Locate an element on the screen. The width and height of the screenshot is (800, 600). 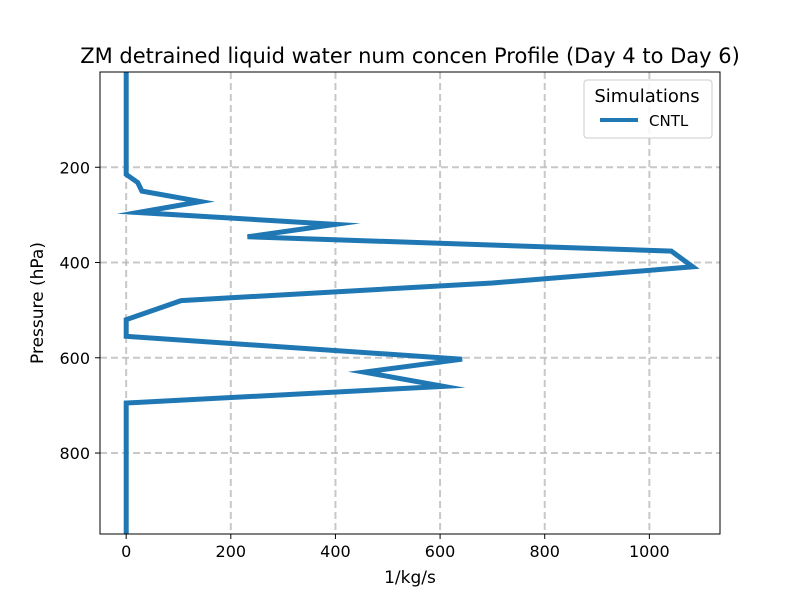
legend-label-cntl: CNTL is located at coordinates (669, 121).